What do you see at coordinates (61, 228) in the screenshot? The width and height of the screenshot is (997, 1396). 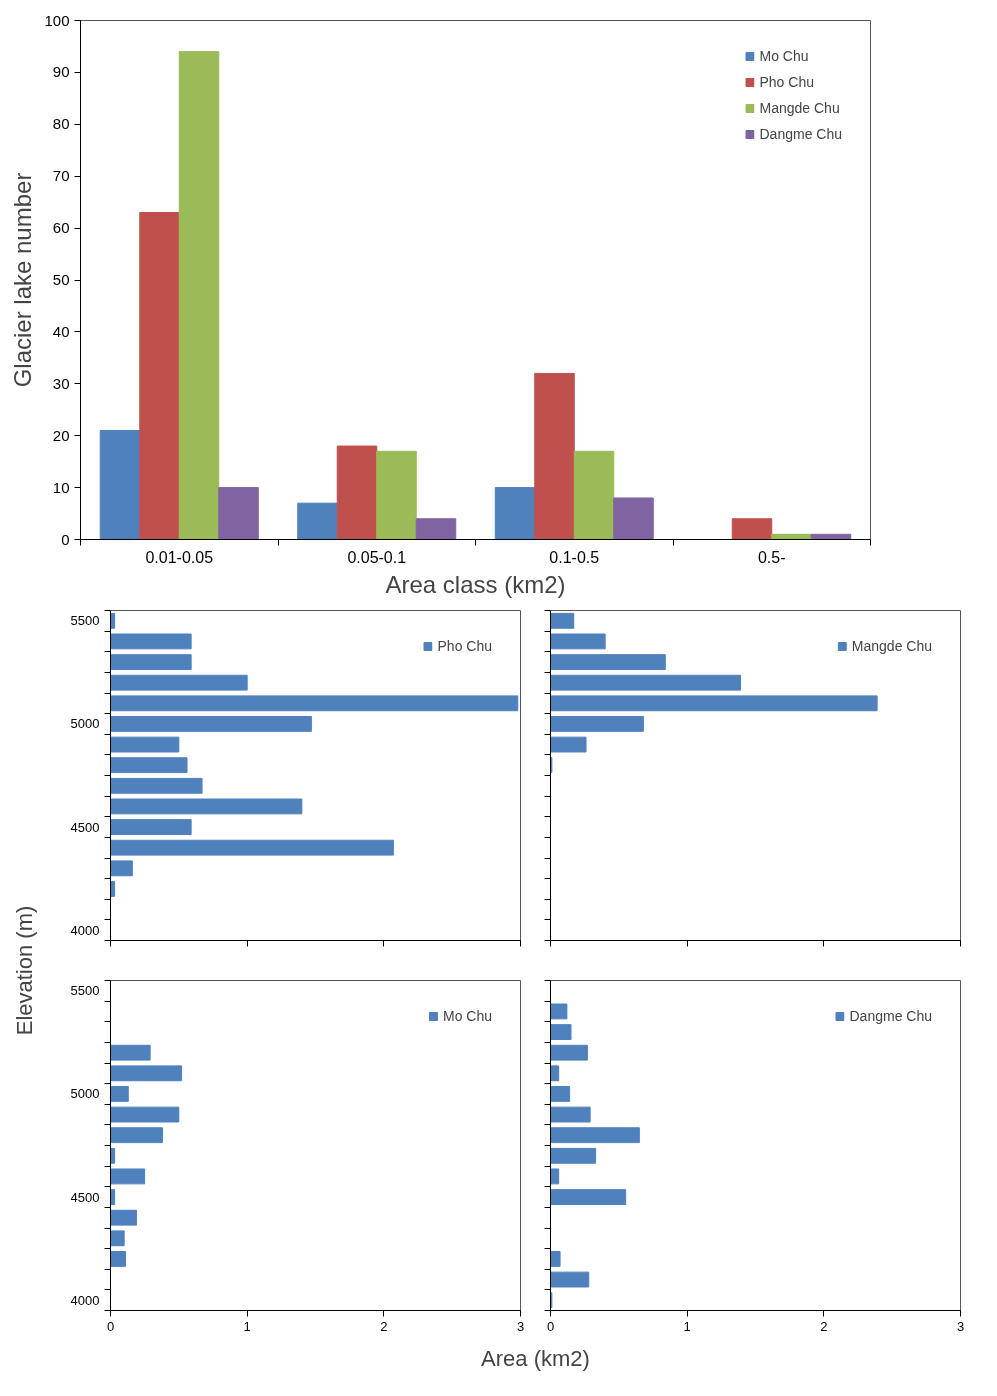 I see `y-tick-label: 60` at bounding box center [61, 228].